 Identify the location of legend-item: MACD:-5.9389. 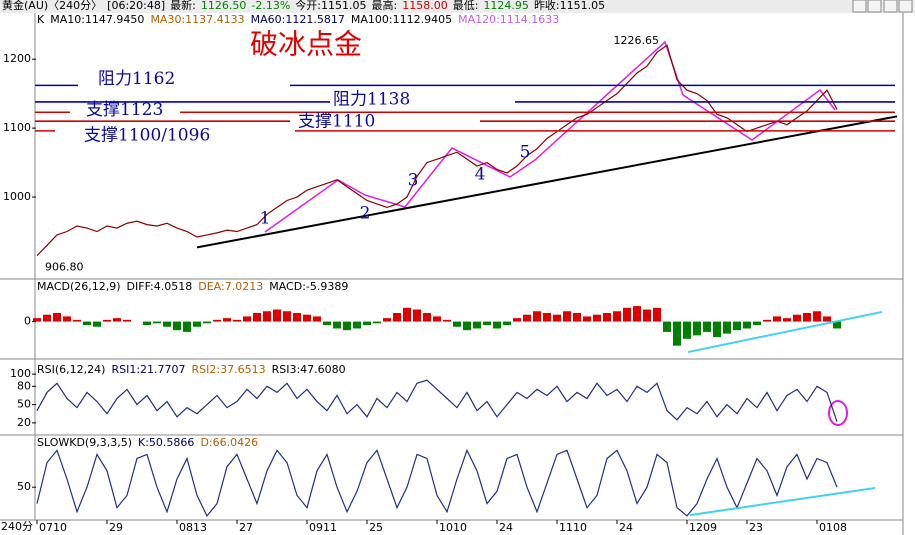
(308, 286).